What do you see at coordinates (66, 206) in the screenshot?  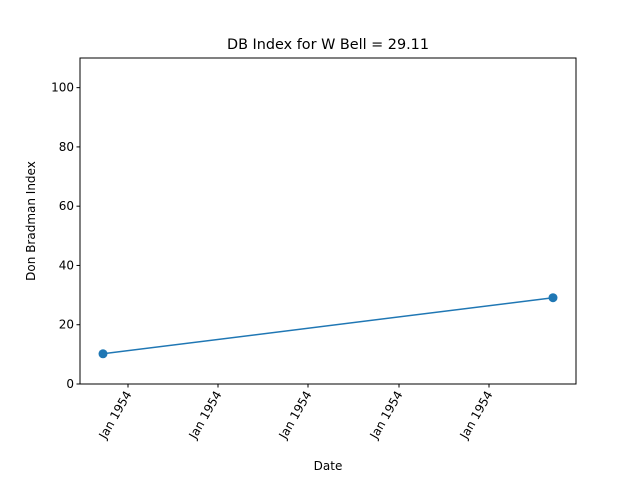 I see `y-tick-label: 60` at bounding box center [66, 206].